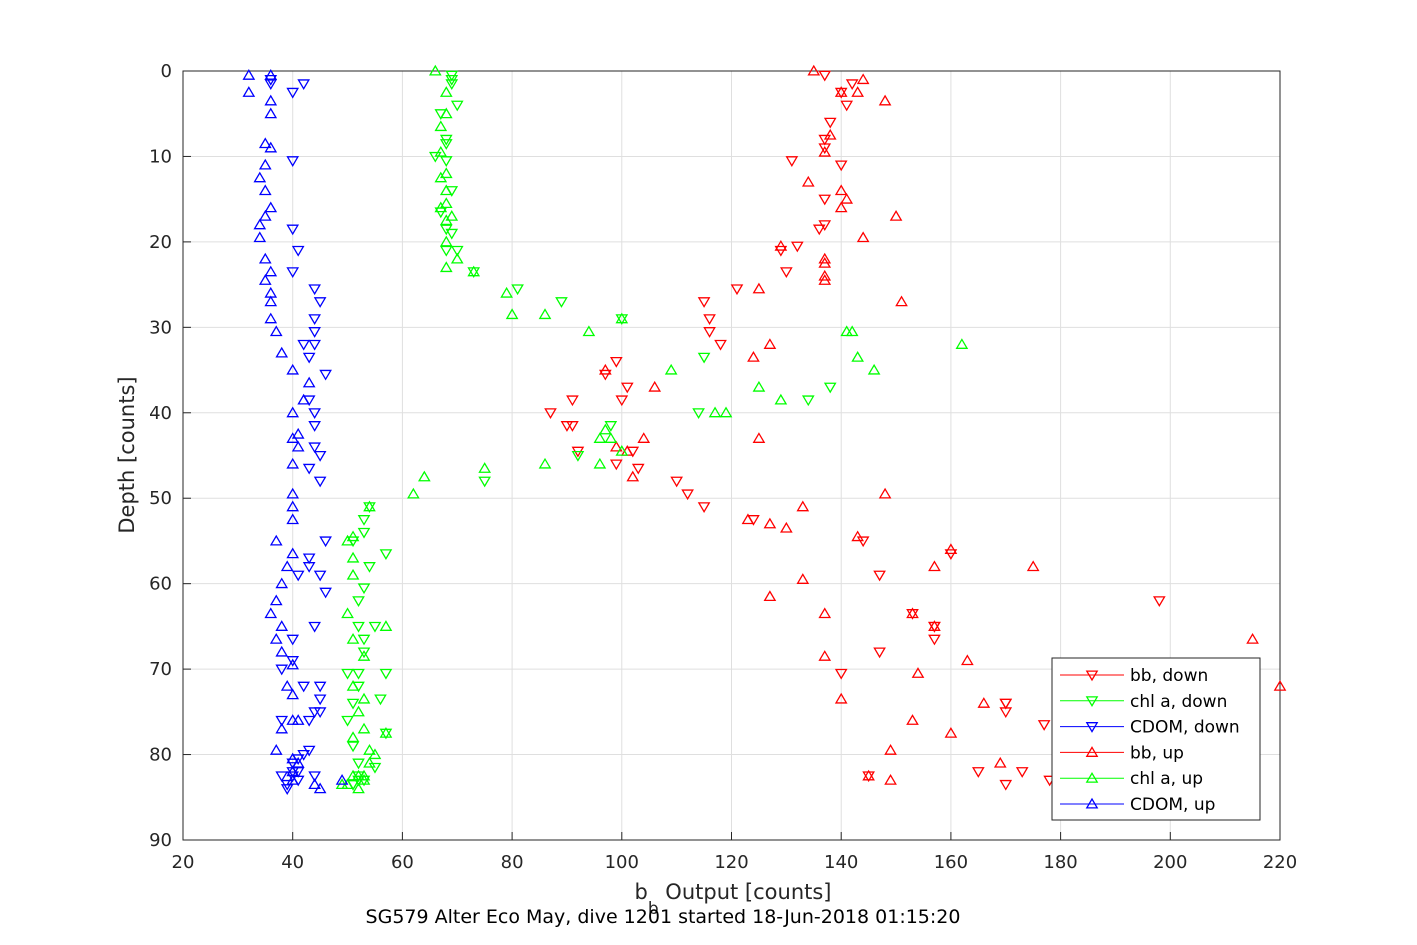 The image size is (1417, 945). What do you see at coordinates (732, 899) in the screenshot?
I see `x-axis-label: bb Output [counts]` at bounding box center [732, 899].